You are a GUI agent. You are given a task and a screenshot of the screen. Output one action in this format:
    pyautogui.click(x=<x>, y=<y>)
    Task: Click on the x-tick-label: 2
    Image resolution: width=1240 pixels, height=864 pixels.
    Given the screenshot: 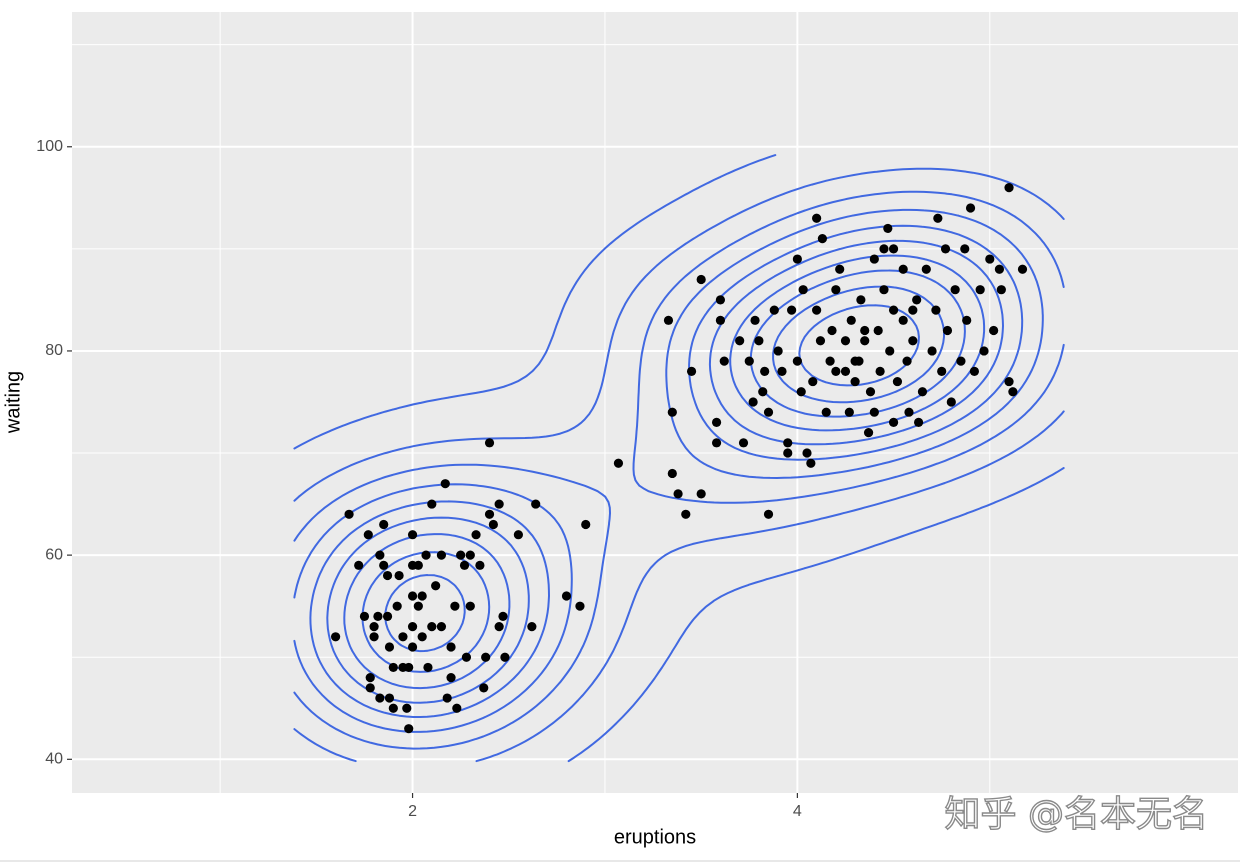 What is the action you would take?
    pyautogui.click(x=412, y=811)
    